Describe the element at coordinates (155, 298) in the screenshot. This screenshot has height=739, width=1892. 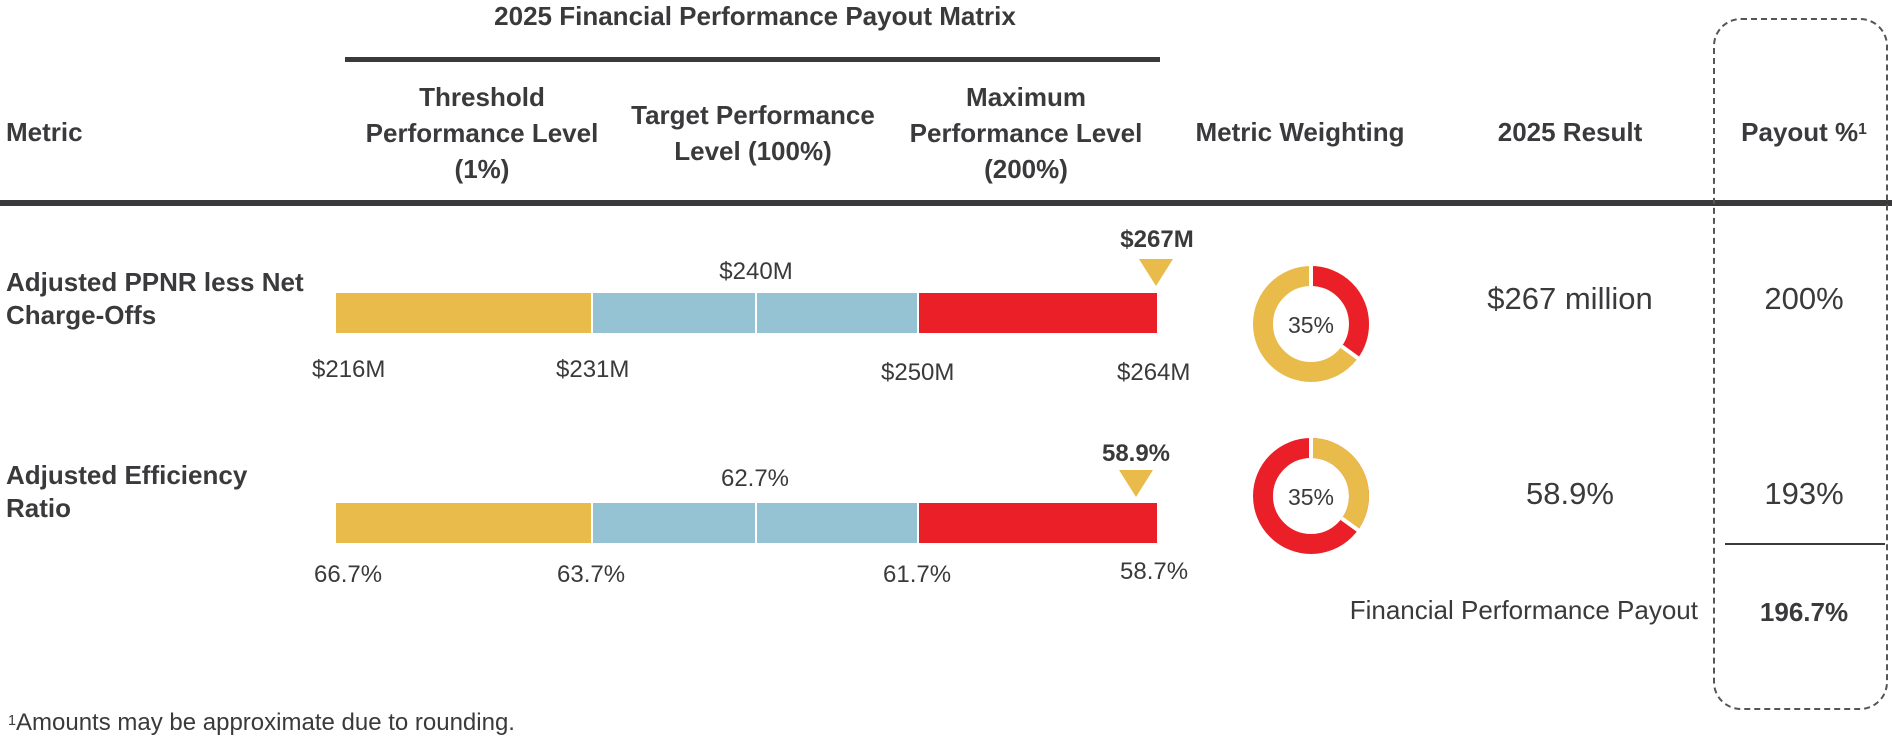
I see `row1-metric-label: Adjusted PPNR less Net Charge-Offs` at that location.